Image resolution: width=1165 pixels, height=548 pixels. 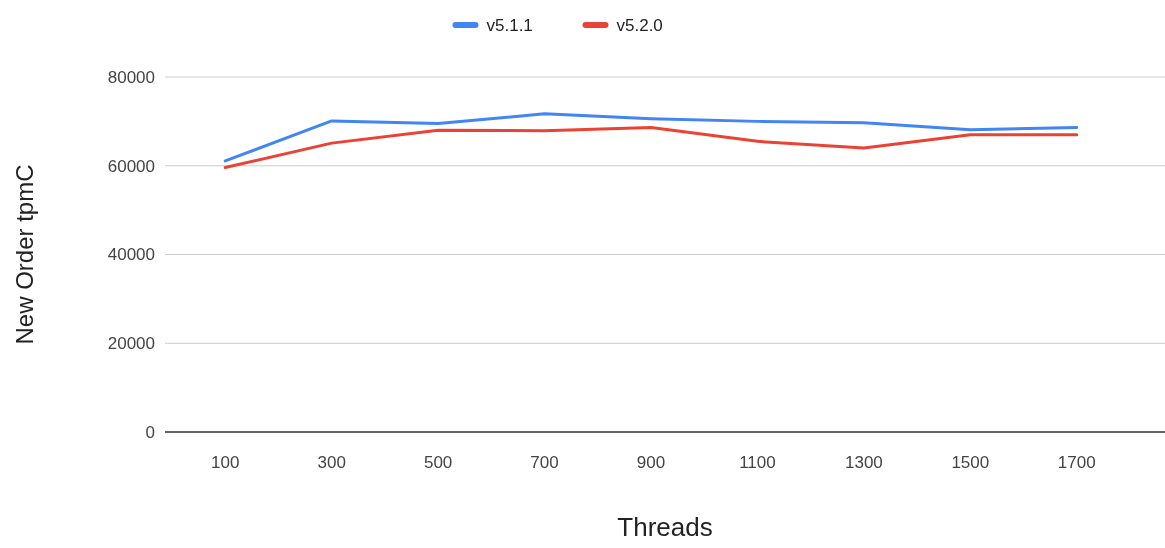 What do you see at coordinates (544, 462) in the screenshot?
I see `x-tick-label: 700` at bounding box center [544, 462].